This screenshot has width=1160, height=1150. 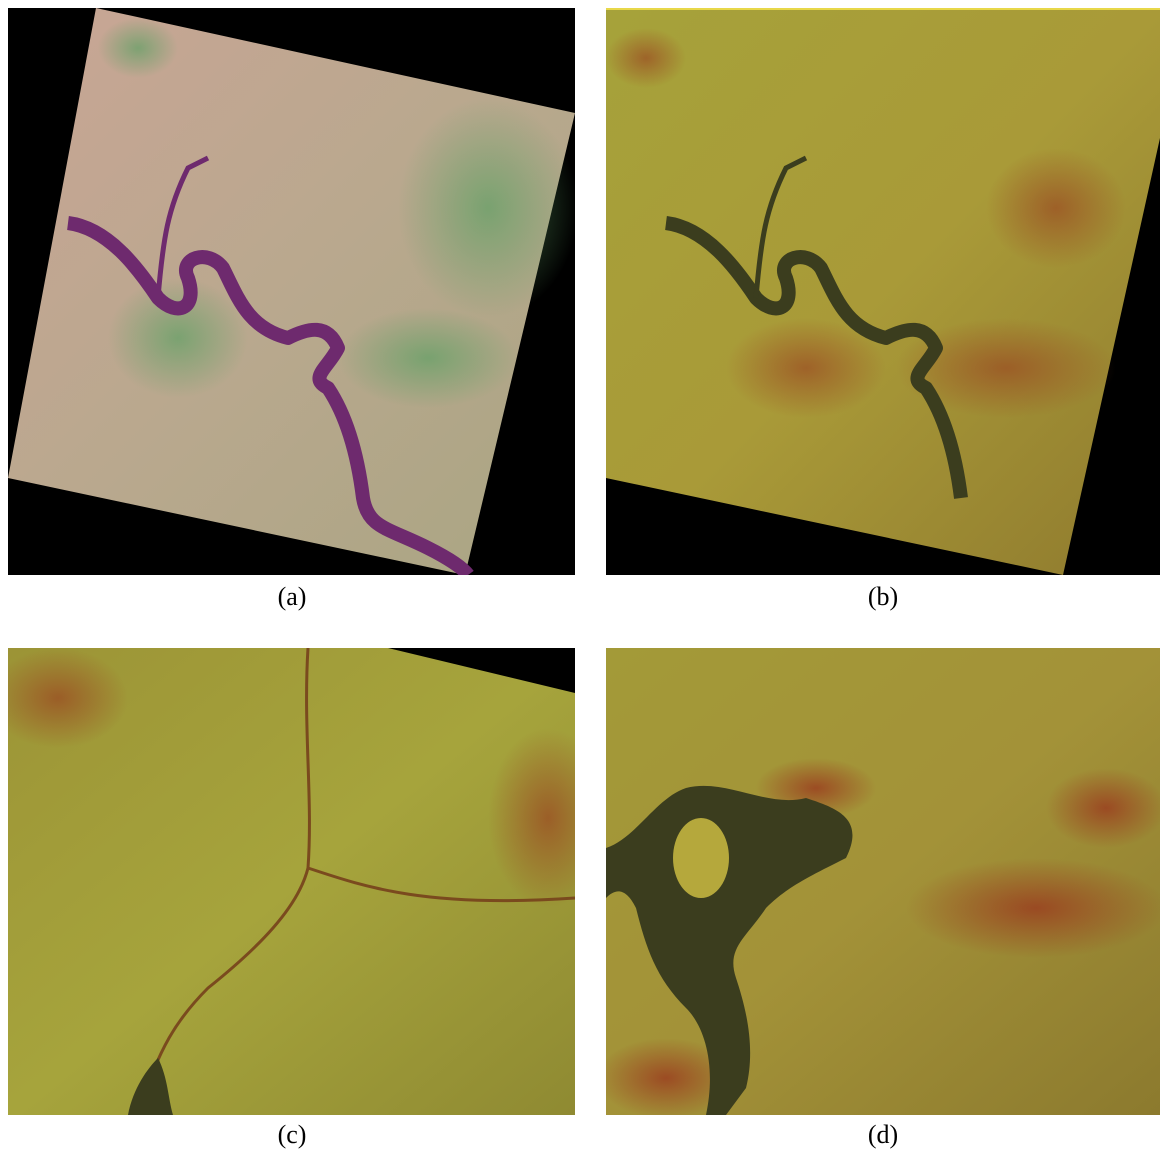 I want to click on caption: (a), so click(x=292, y=596).